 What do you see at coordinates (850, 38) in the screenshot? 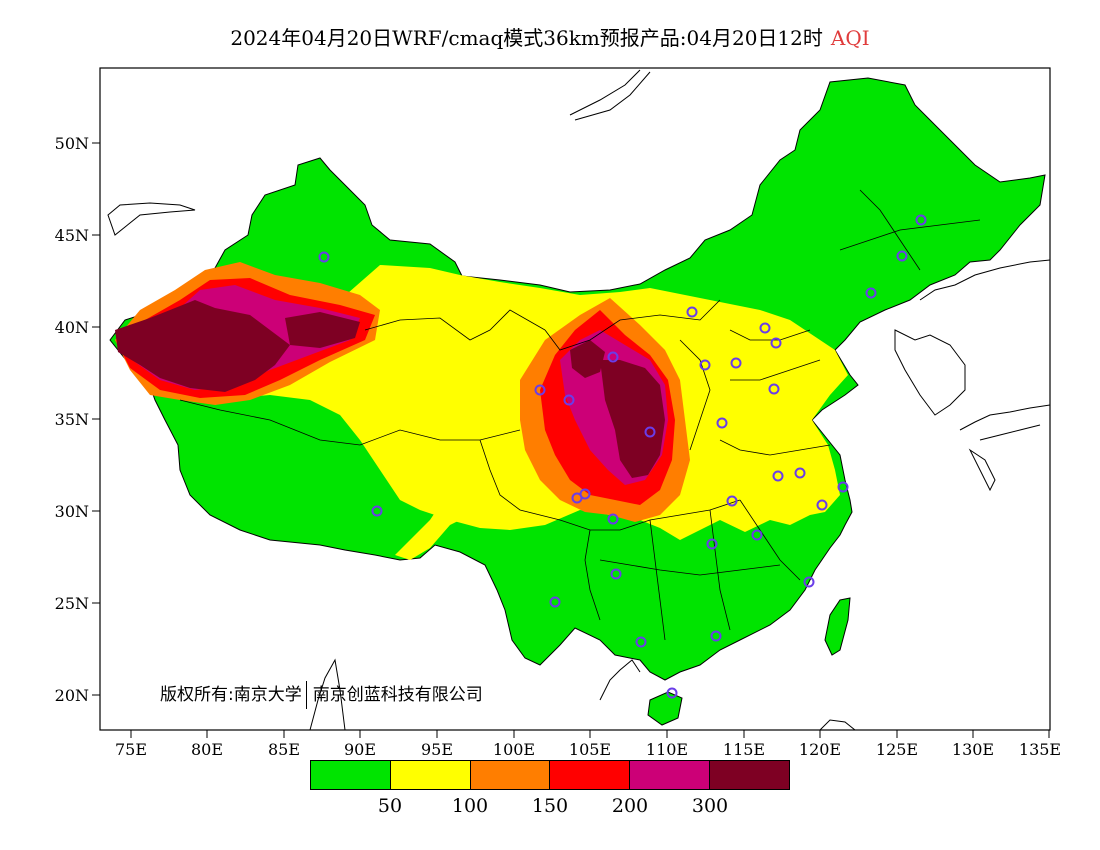
I see `title-variable: AQI` at bounding box center [850, 38].